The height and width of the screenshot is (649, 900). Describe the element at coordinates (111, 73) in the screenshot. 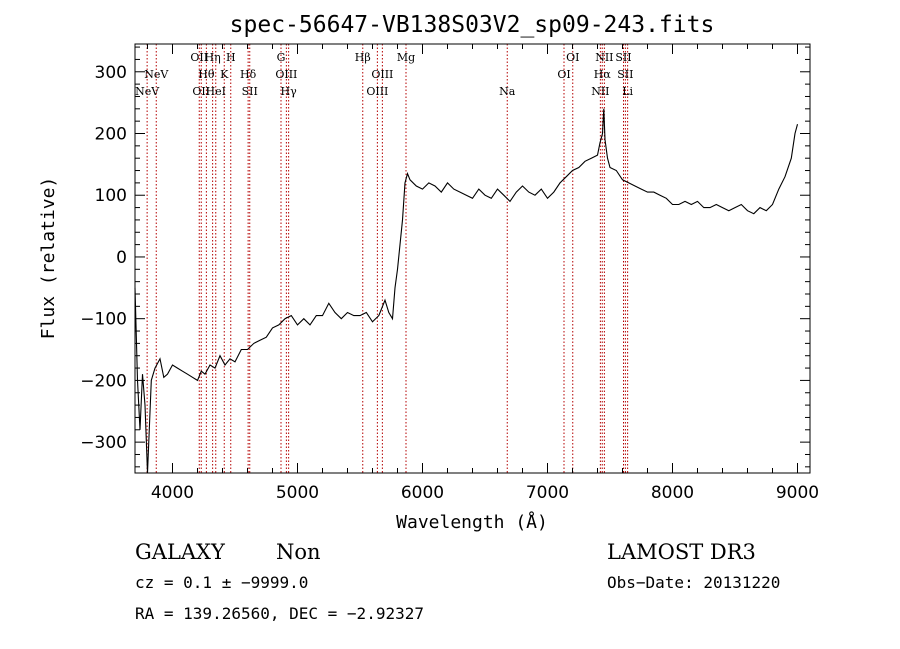

I see `y-tick-label: 300` at that location.